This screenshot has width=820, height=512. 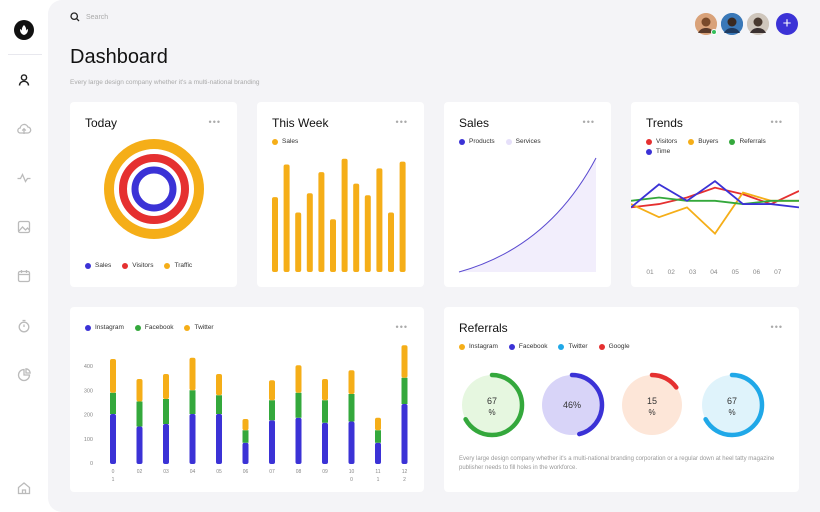 What do you see at coordinates (24, 276) in the screenshot?
I see `calendar-icon` at bounding box center [24, 276].